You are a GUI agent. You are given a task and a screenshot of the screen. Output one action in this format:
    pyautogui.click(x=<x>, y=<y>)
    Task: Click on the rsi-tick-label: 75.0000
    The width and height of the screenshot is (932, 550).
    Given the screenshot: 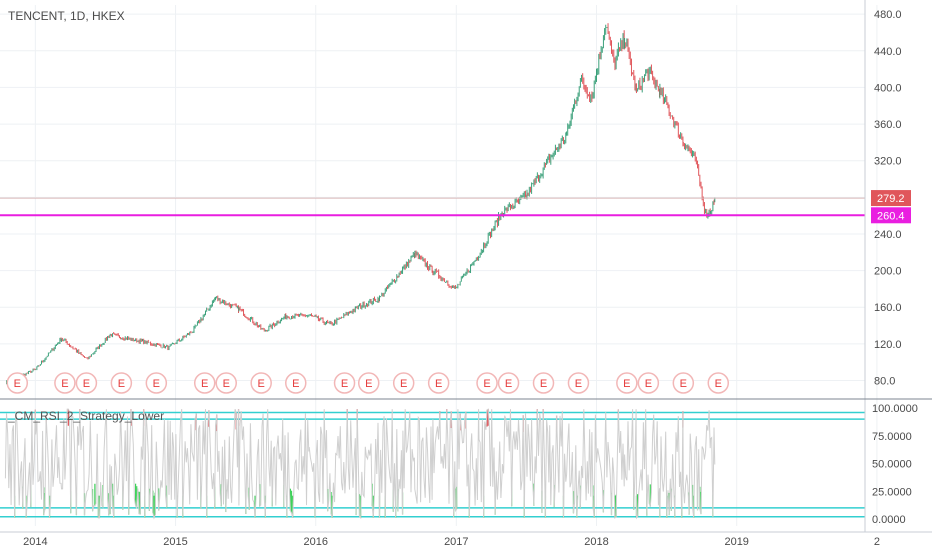 What is the action you would take?
    pyautogui.click(x=892, y=437)
    